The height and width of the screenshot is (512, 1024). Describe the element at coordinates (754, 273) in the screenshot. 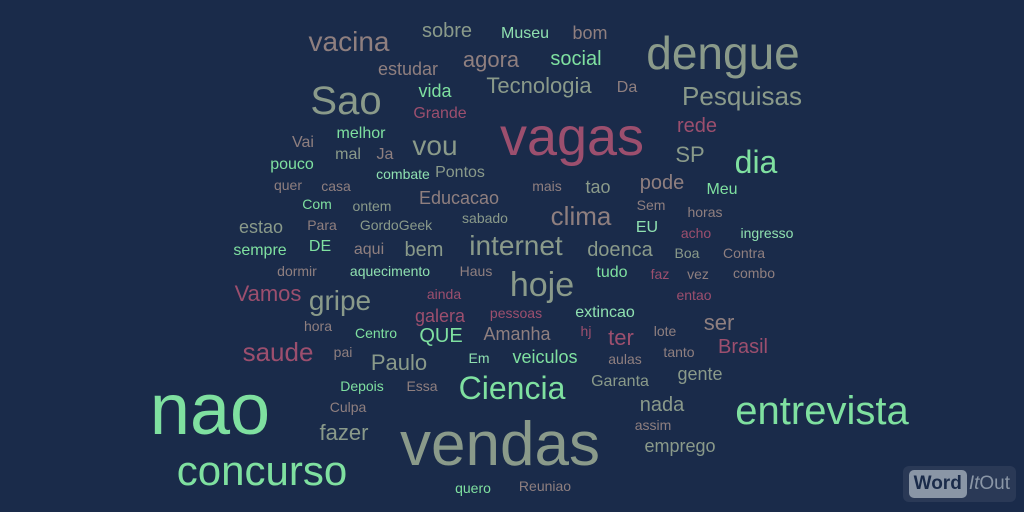

I see `word-combo: combo` at that location.